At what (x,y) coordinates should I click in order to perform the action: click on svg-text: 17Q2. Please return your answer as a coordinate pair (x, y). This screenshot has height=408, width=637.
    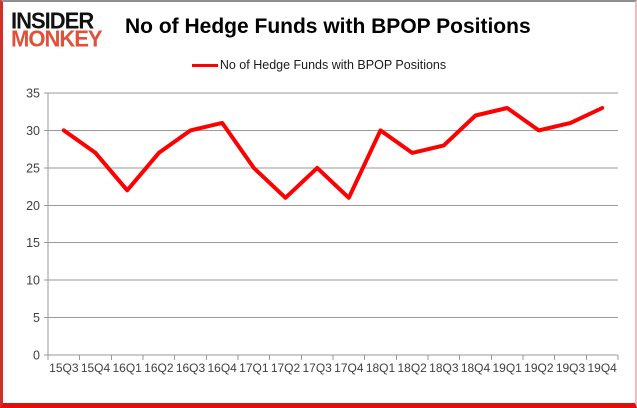
    Looking at the image, I should click on (286, 368).